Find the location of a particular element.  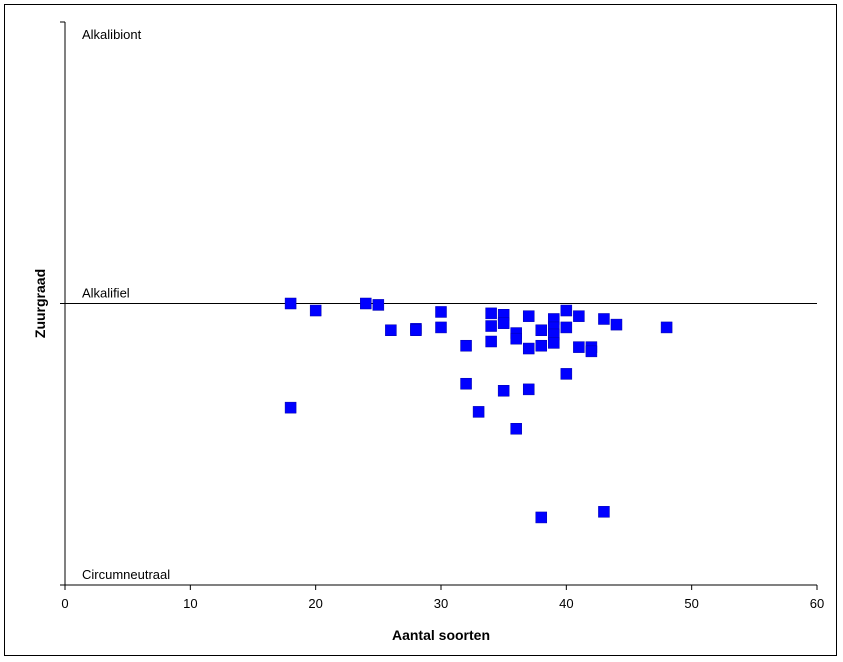

y-axis-title: Zuurgraad is located at coordinates (40, 303).